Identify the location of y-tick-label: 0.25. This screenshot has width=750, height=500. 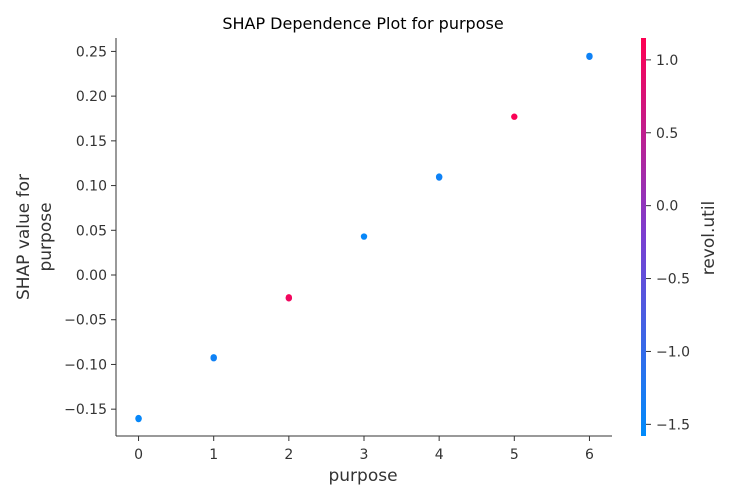
(91, 52).